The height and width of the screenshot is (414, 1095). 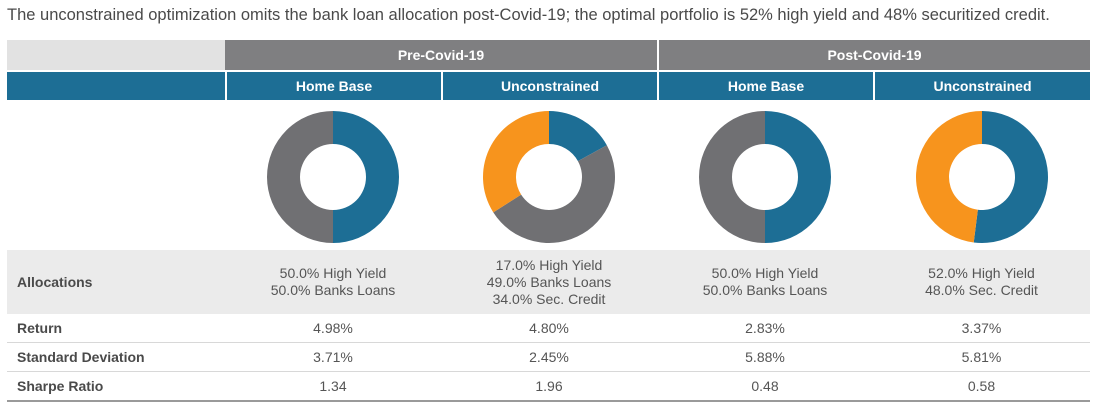 What do you see at coordinates (765, 357) in the screenshot?
I see `std-dev-value: 5.88%` at bounding box center [765, 357].